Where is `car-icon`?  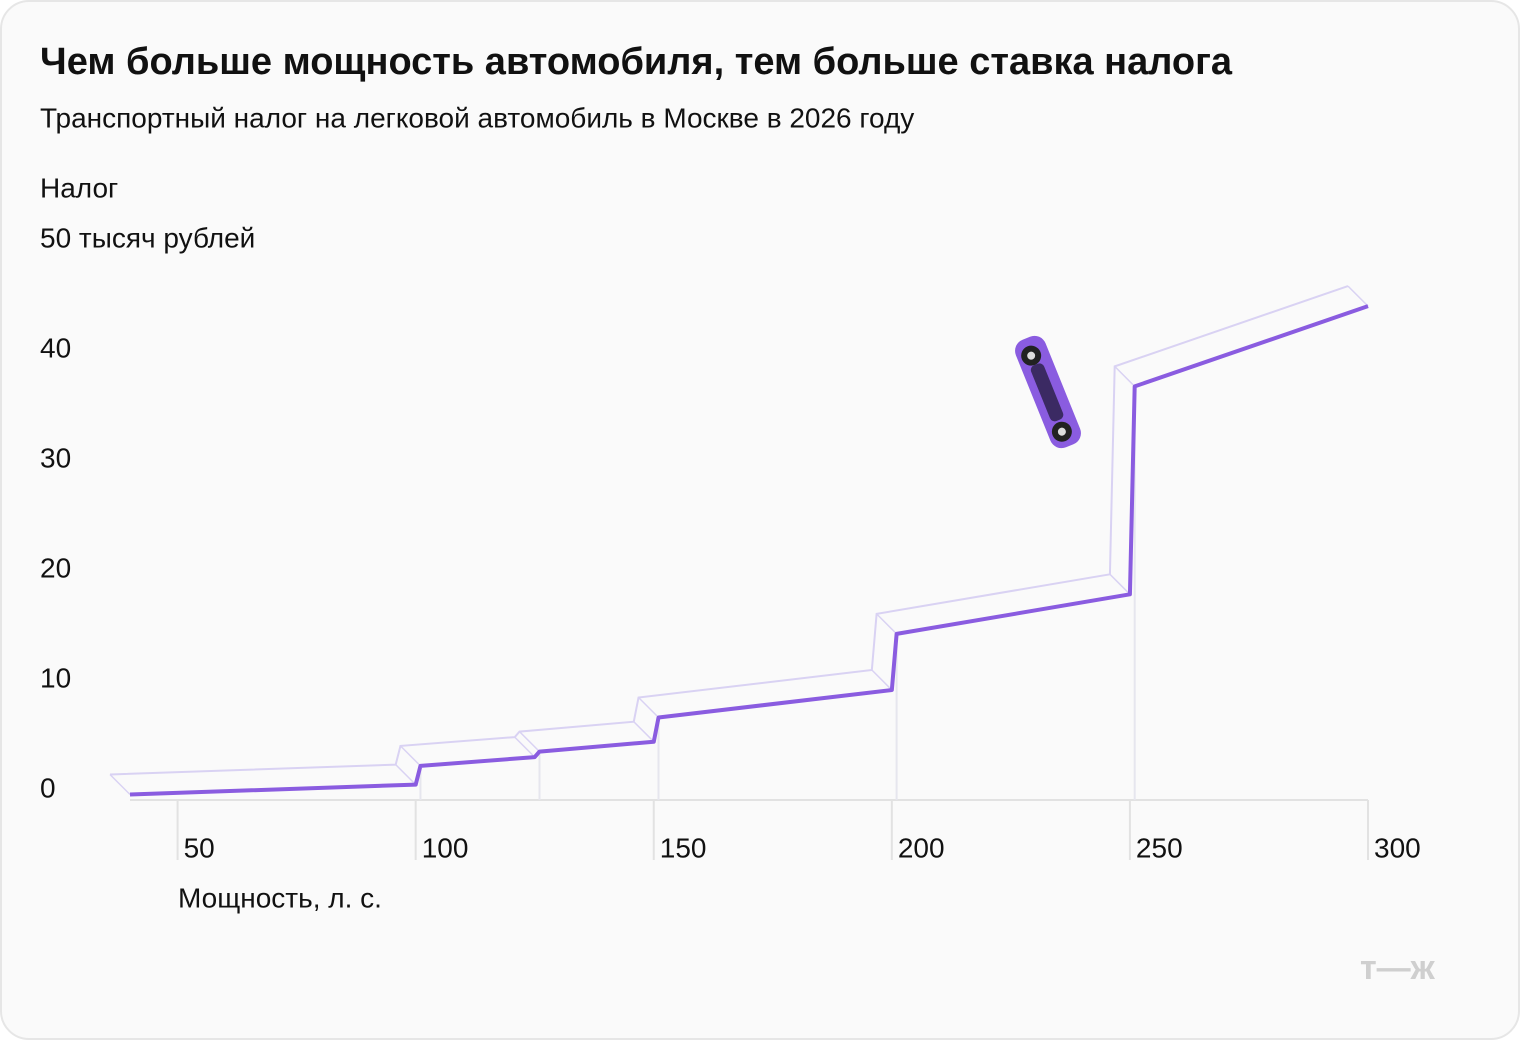
car-icon is located at coordinates (1048, 392).